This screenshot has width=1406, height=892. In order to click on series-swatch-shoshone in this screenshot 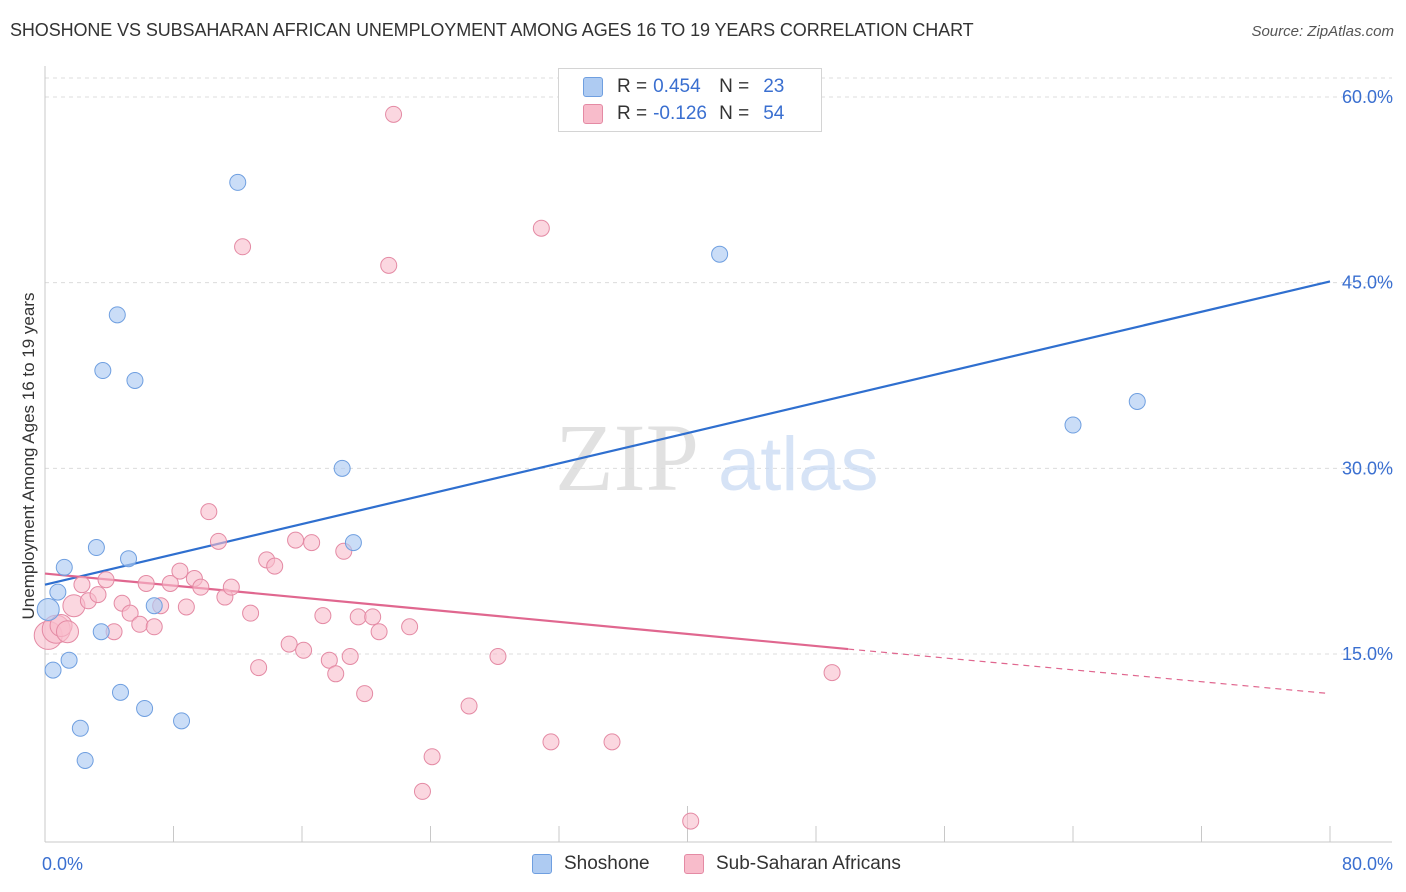, I will do `click(542, 864)`.